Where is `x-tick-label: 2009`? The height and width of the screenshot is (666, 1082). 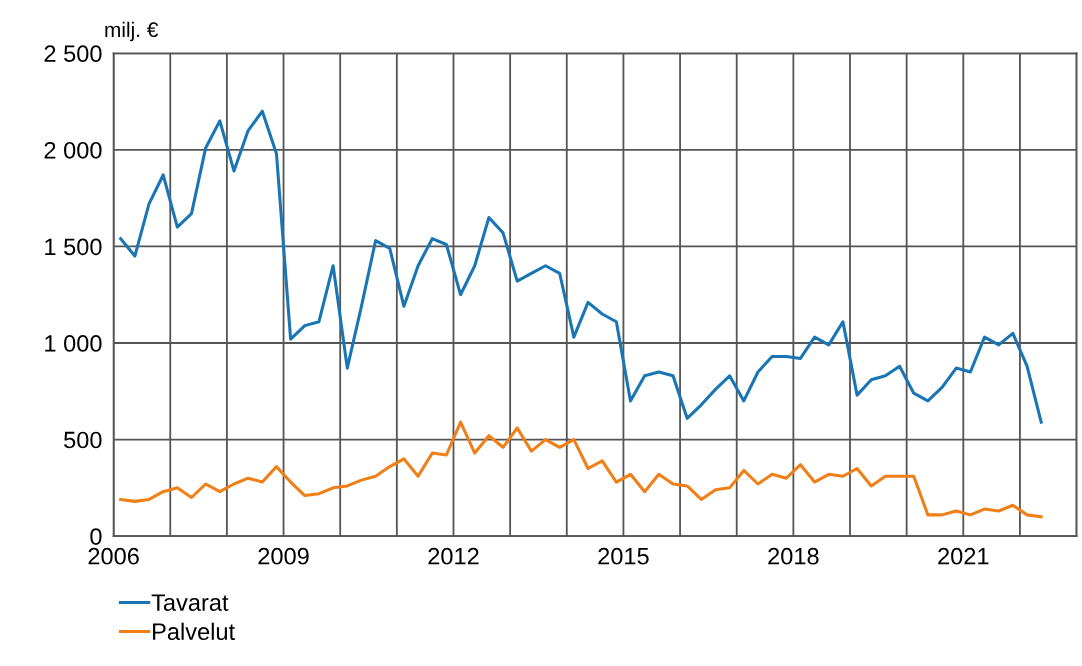 x-tick-label: 2009 is located at coordinates (283, 556).